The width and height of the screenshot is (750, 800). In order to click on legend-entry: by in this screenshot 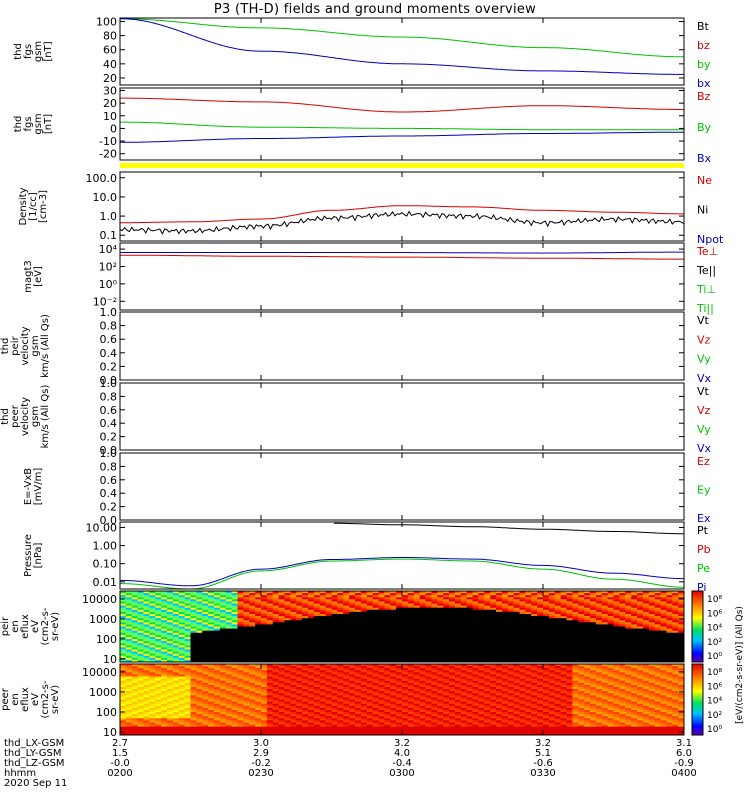, I will do `click(704, 64)`.